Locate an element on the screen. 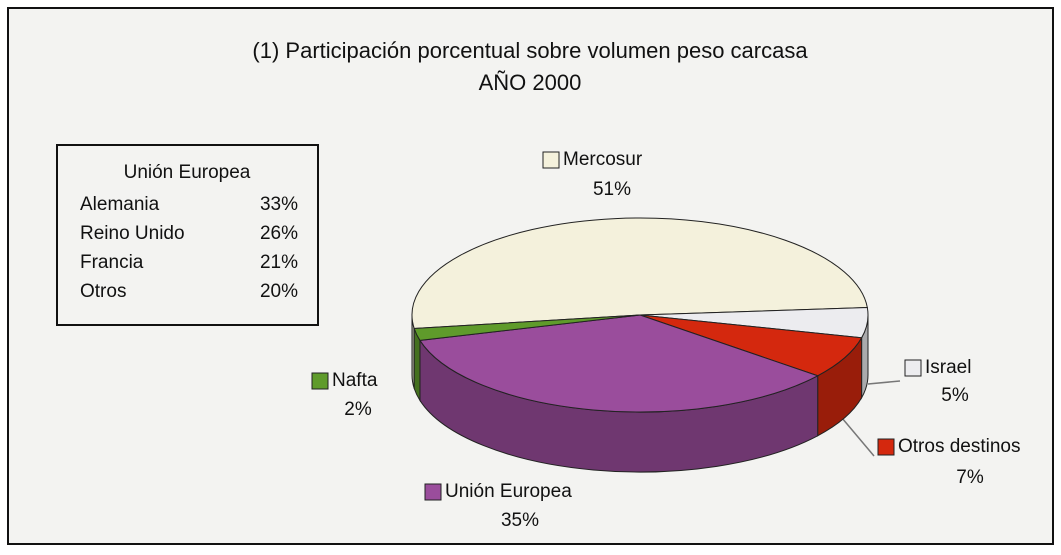 The image size is (1061, 555). value-label: 7% is located at coordinates (970, 477).